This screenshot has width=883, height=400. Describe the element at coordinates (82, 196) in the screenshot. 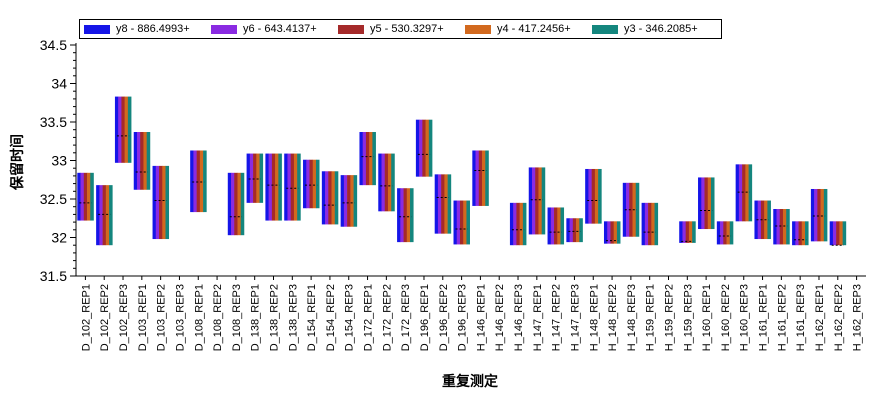

I see `bar-D_102_REP1-s2` at that location.